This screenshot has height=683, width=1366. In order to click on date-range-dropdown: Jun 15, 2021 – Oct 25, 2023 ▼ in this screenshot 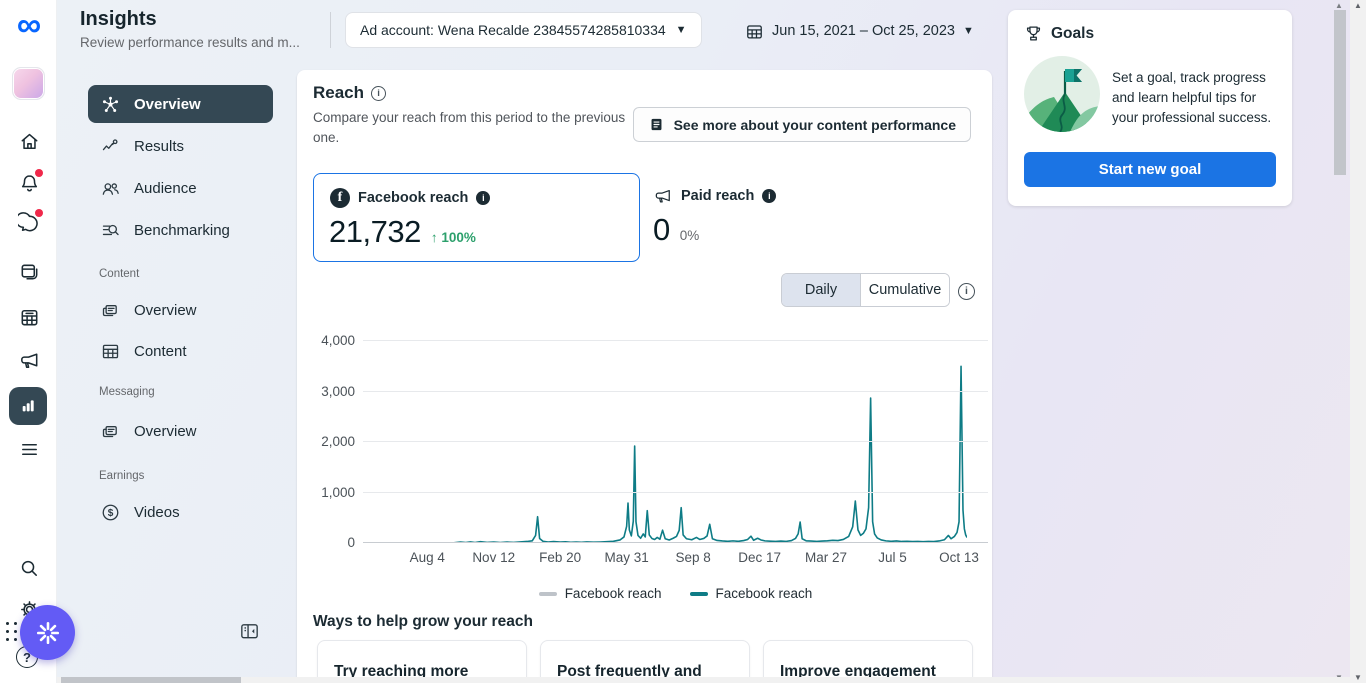, I will do `click(859, 31)`.